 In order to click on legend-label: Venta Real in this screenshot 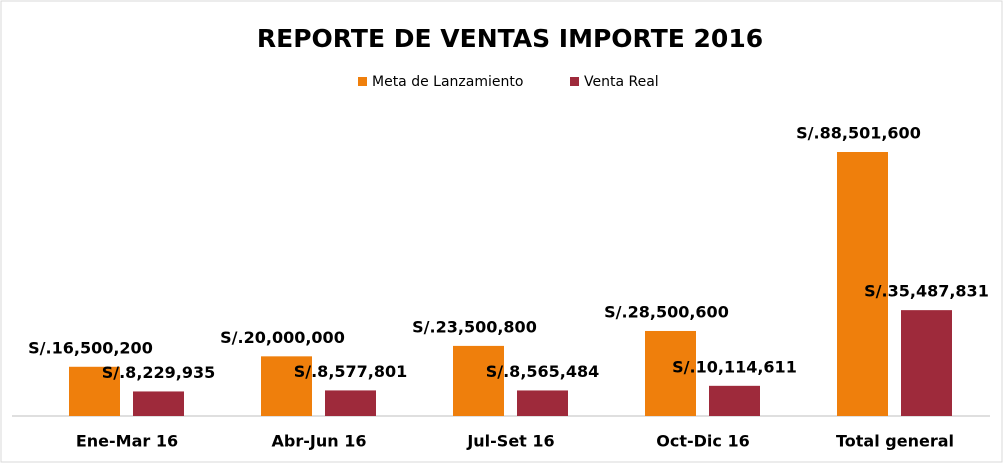, I will do `click(621, 82)`.